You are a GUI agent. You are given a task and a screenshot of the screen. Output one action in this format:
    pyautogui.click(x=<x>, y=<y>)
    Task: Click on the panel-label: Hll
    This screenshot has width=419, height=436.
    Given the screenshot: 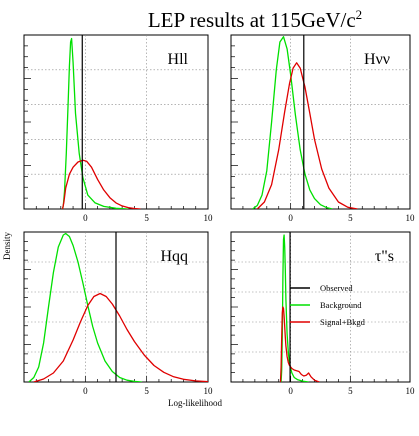 What is the action you would take?
    pyautogui.click(x=178, y=59)
    